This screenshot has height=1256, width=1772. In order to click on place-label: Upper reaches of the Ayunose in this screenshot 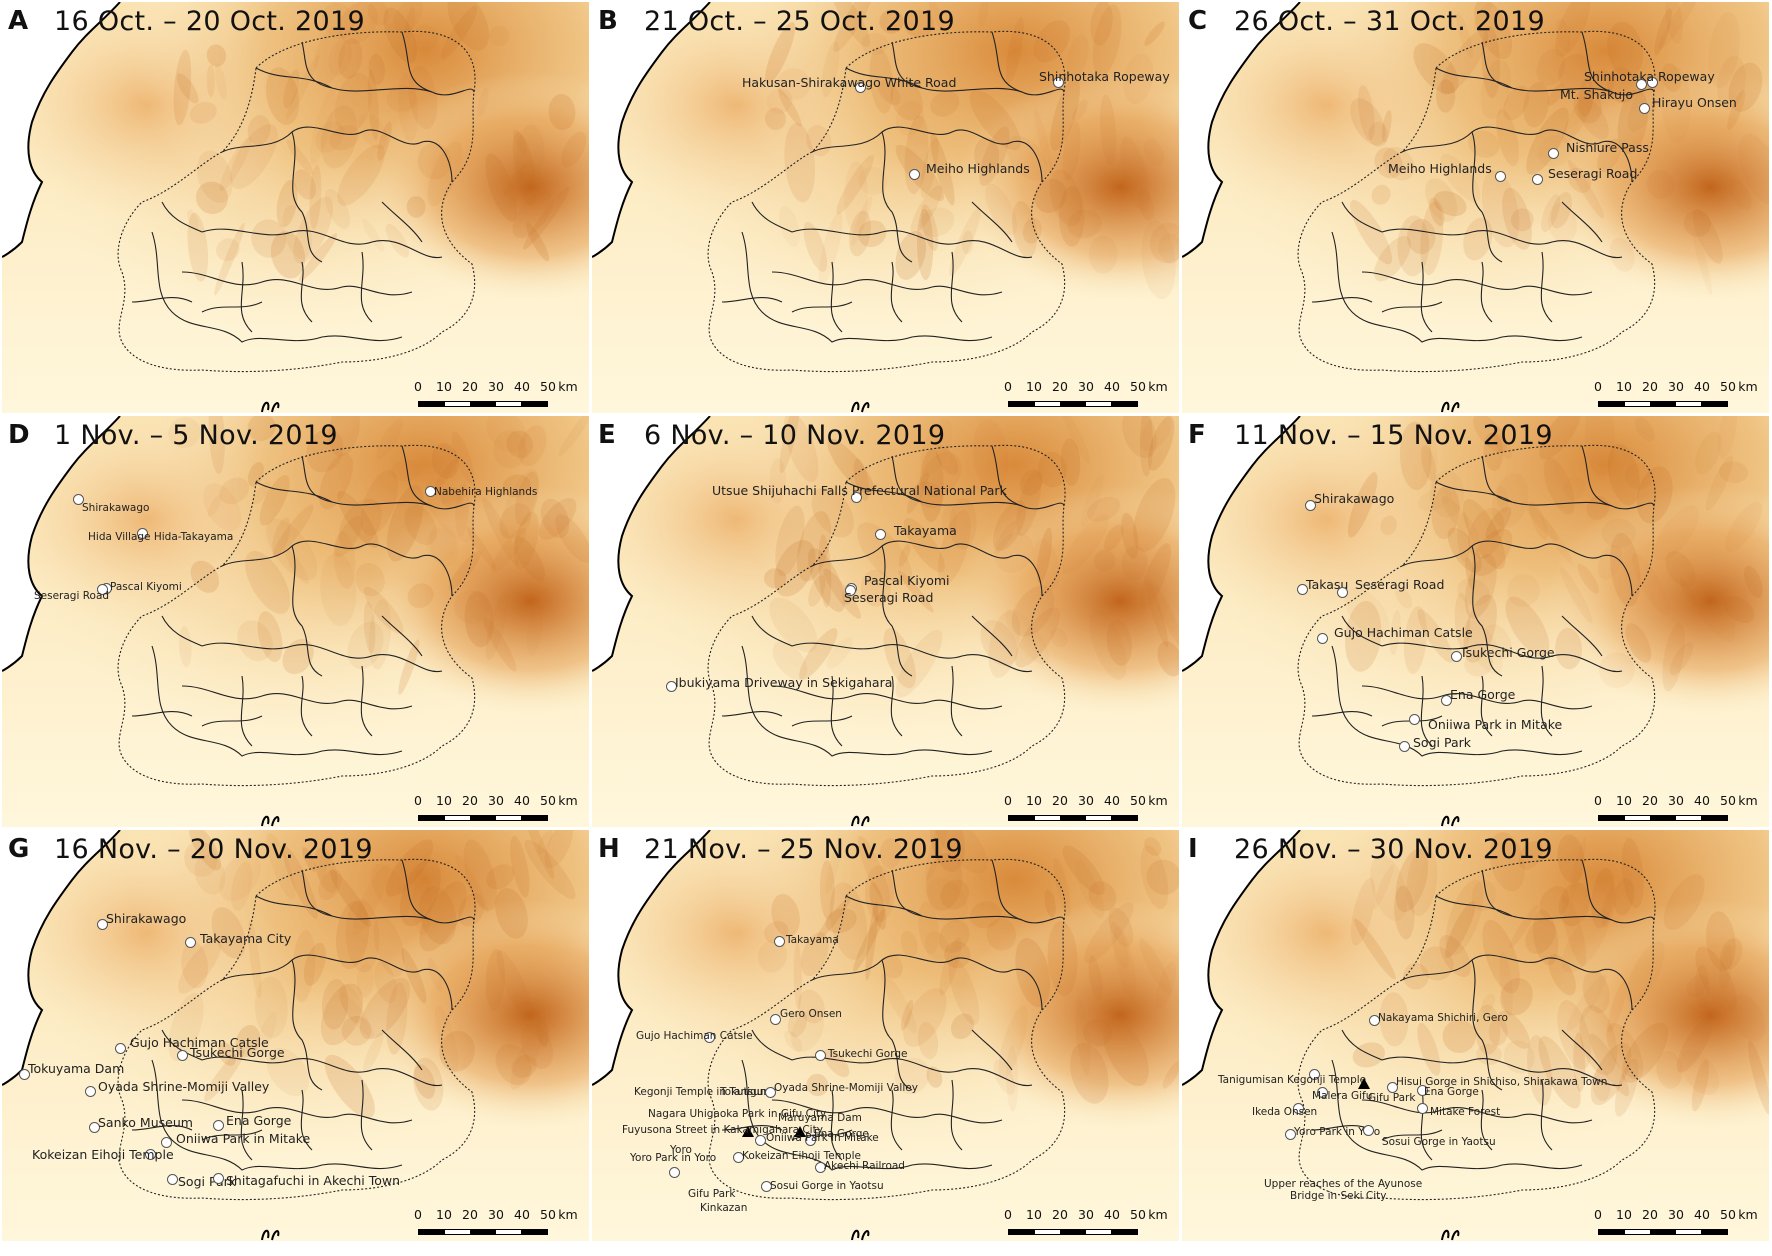, I will do `click(1343, 1184)`.